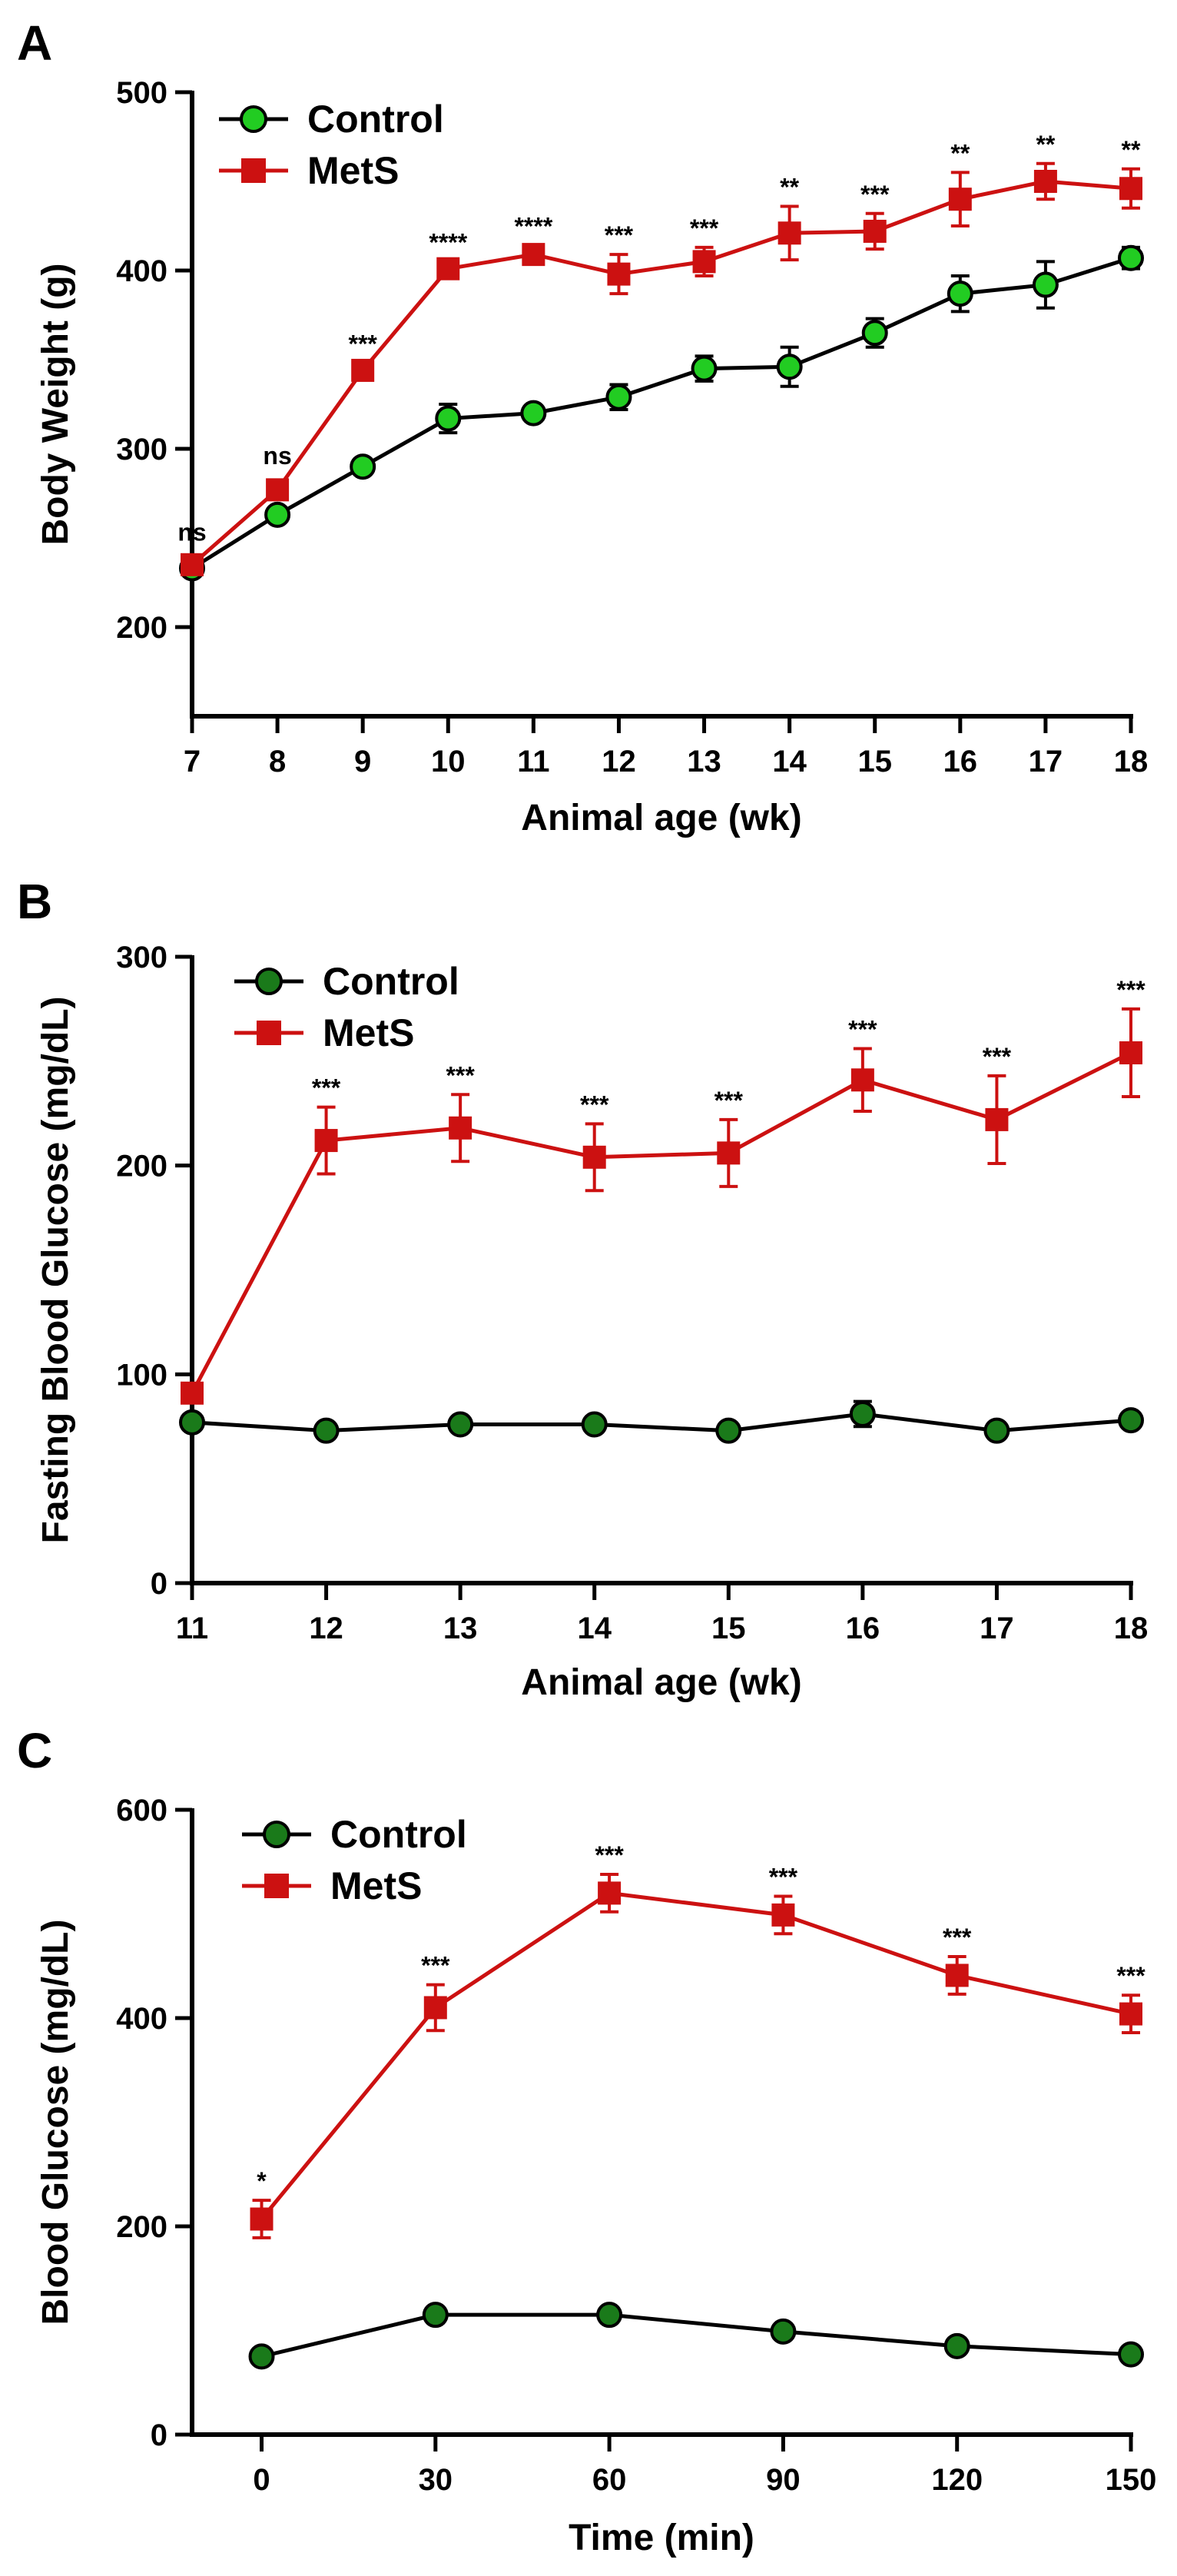 The image size is (1177, 2576). What do you see at coordinates (34, 1750) in the screenshot?
I see `panel-label: C` at bounding box center [34, 1750].